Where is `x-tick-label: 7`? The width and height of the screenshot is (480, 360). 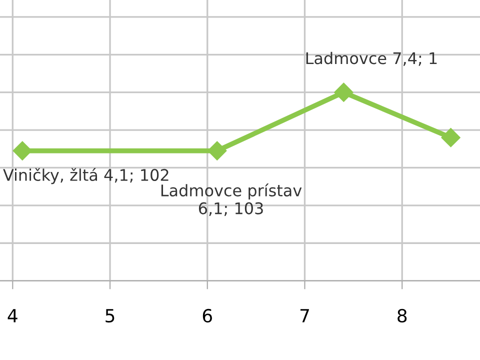
x-tick-label: 7 is located at coordinates (304, 315).